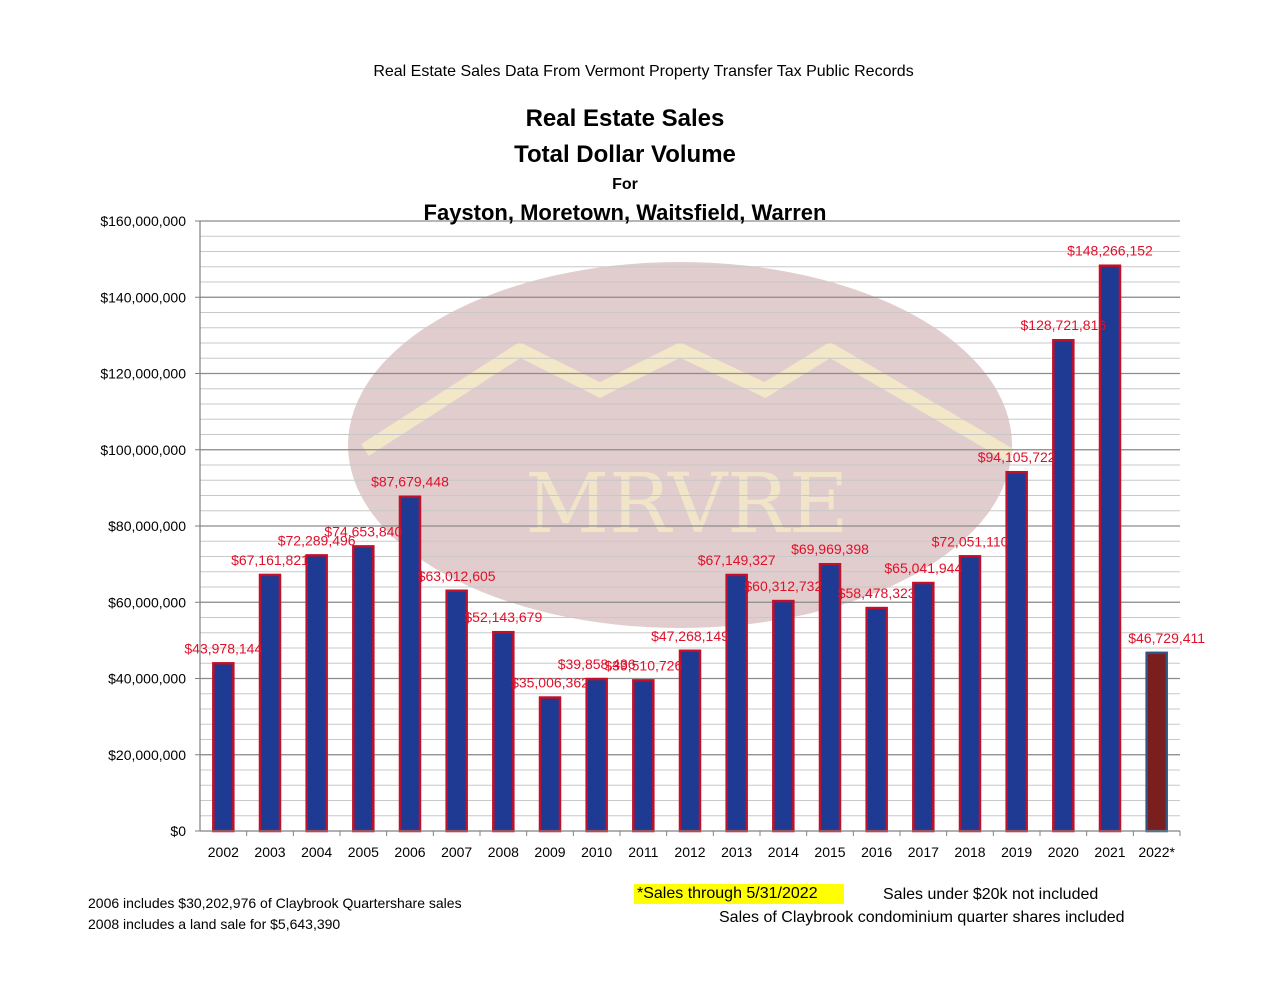  I want to click on data-label: $69,969,398, so click(830, 549).